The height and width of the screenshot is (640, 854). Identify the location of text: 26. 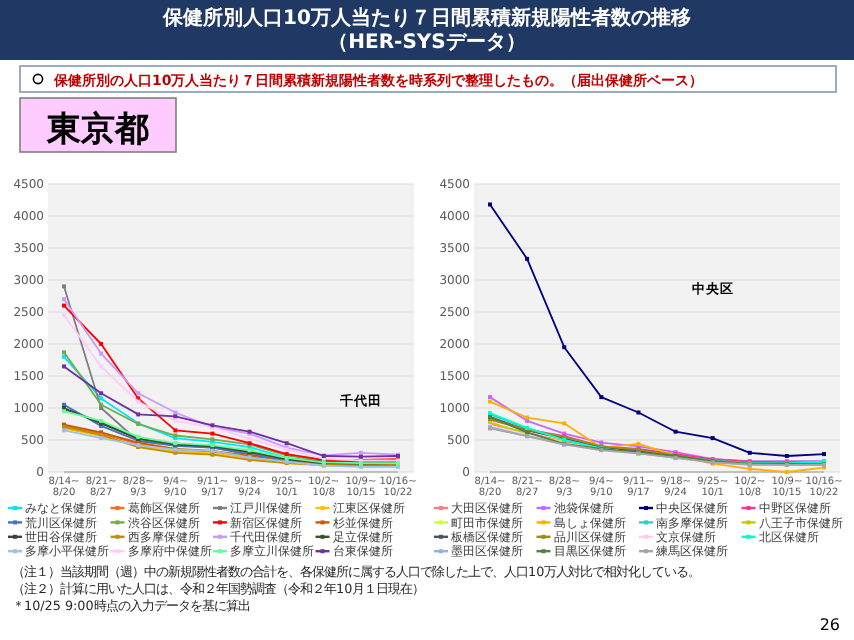
(829, 625).